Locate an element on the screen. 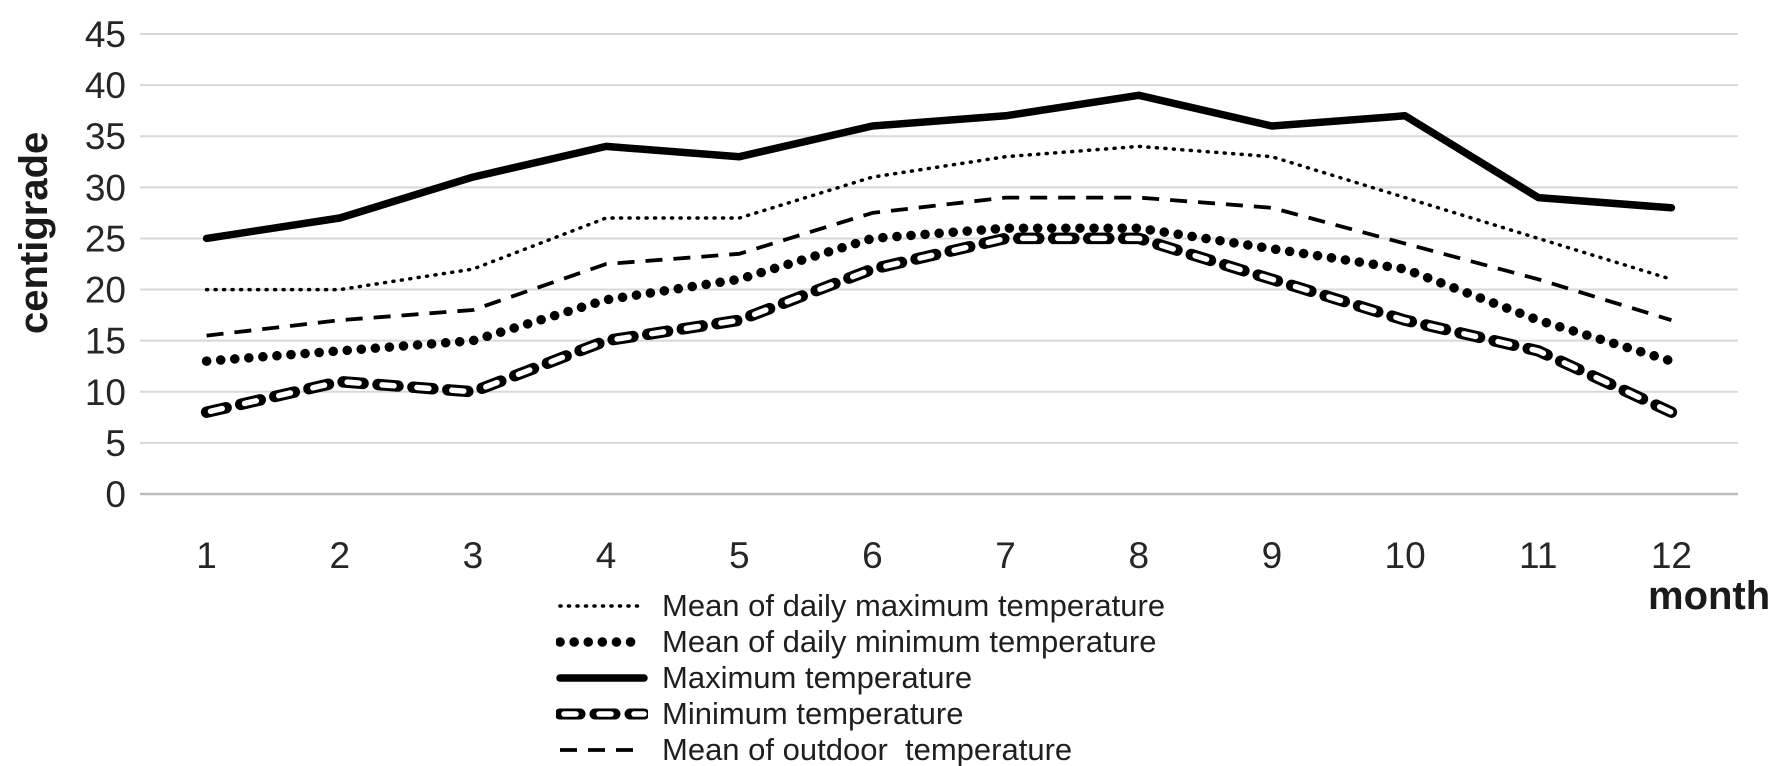 The width and height of the screenshot is (1772, 766). legend-label: Maximum temperature is located at coordinates (817, 677).